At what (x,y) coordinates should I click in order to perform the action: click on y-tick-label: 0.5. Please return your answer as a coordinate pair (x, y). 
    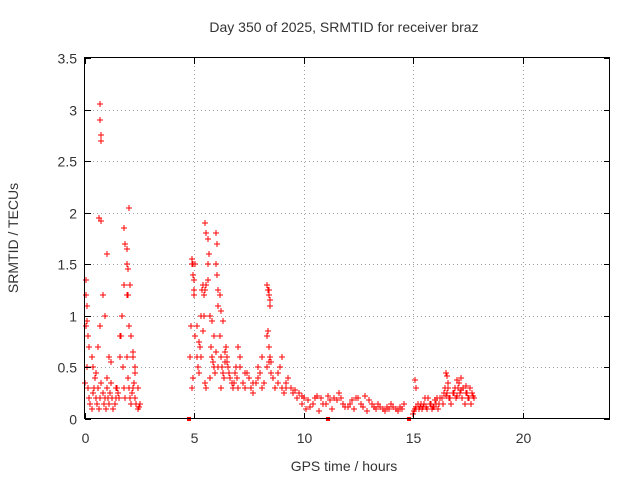
    Looking at the image, I should click on (68, 368).